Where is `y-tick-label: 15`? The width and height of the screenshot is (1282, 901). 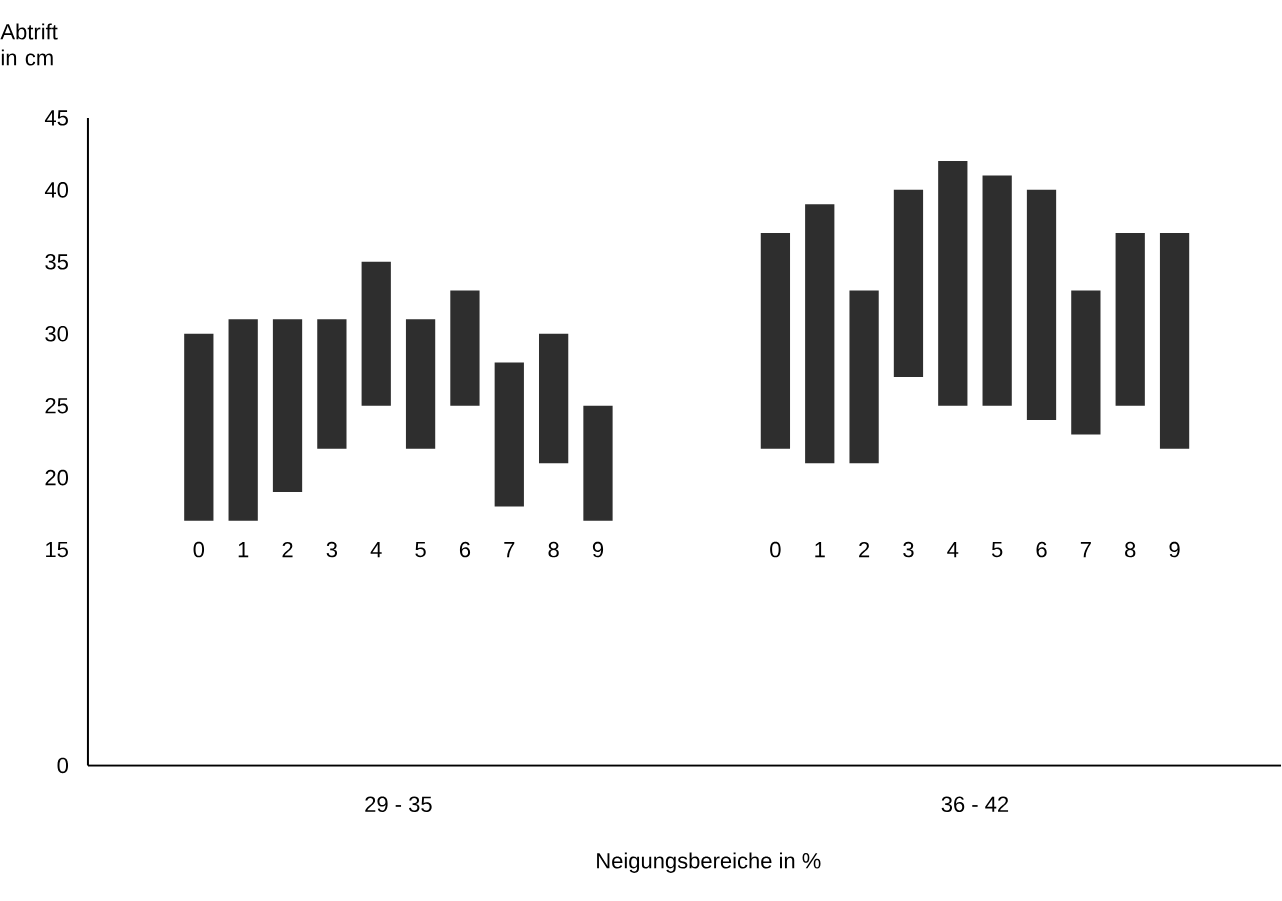 y-tick-label: 15 is located at coordinates (57, 549).